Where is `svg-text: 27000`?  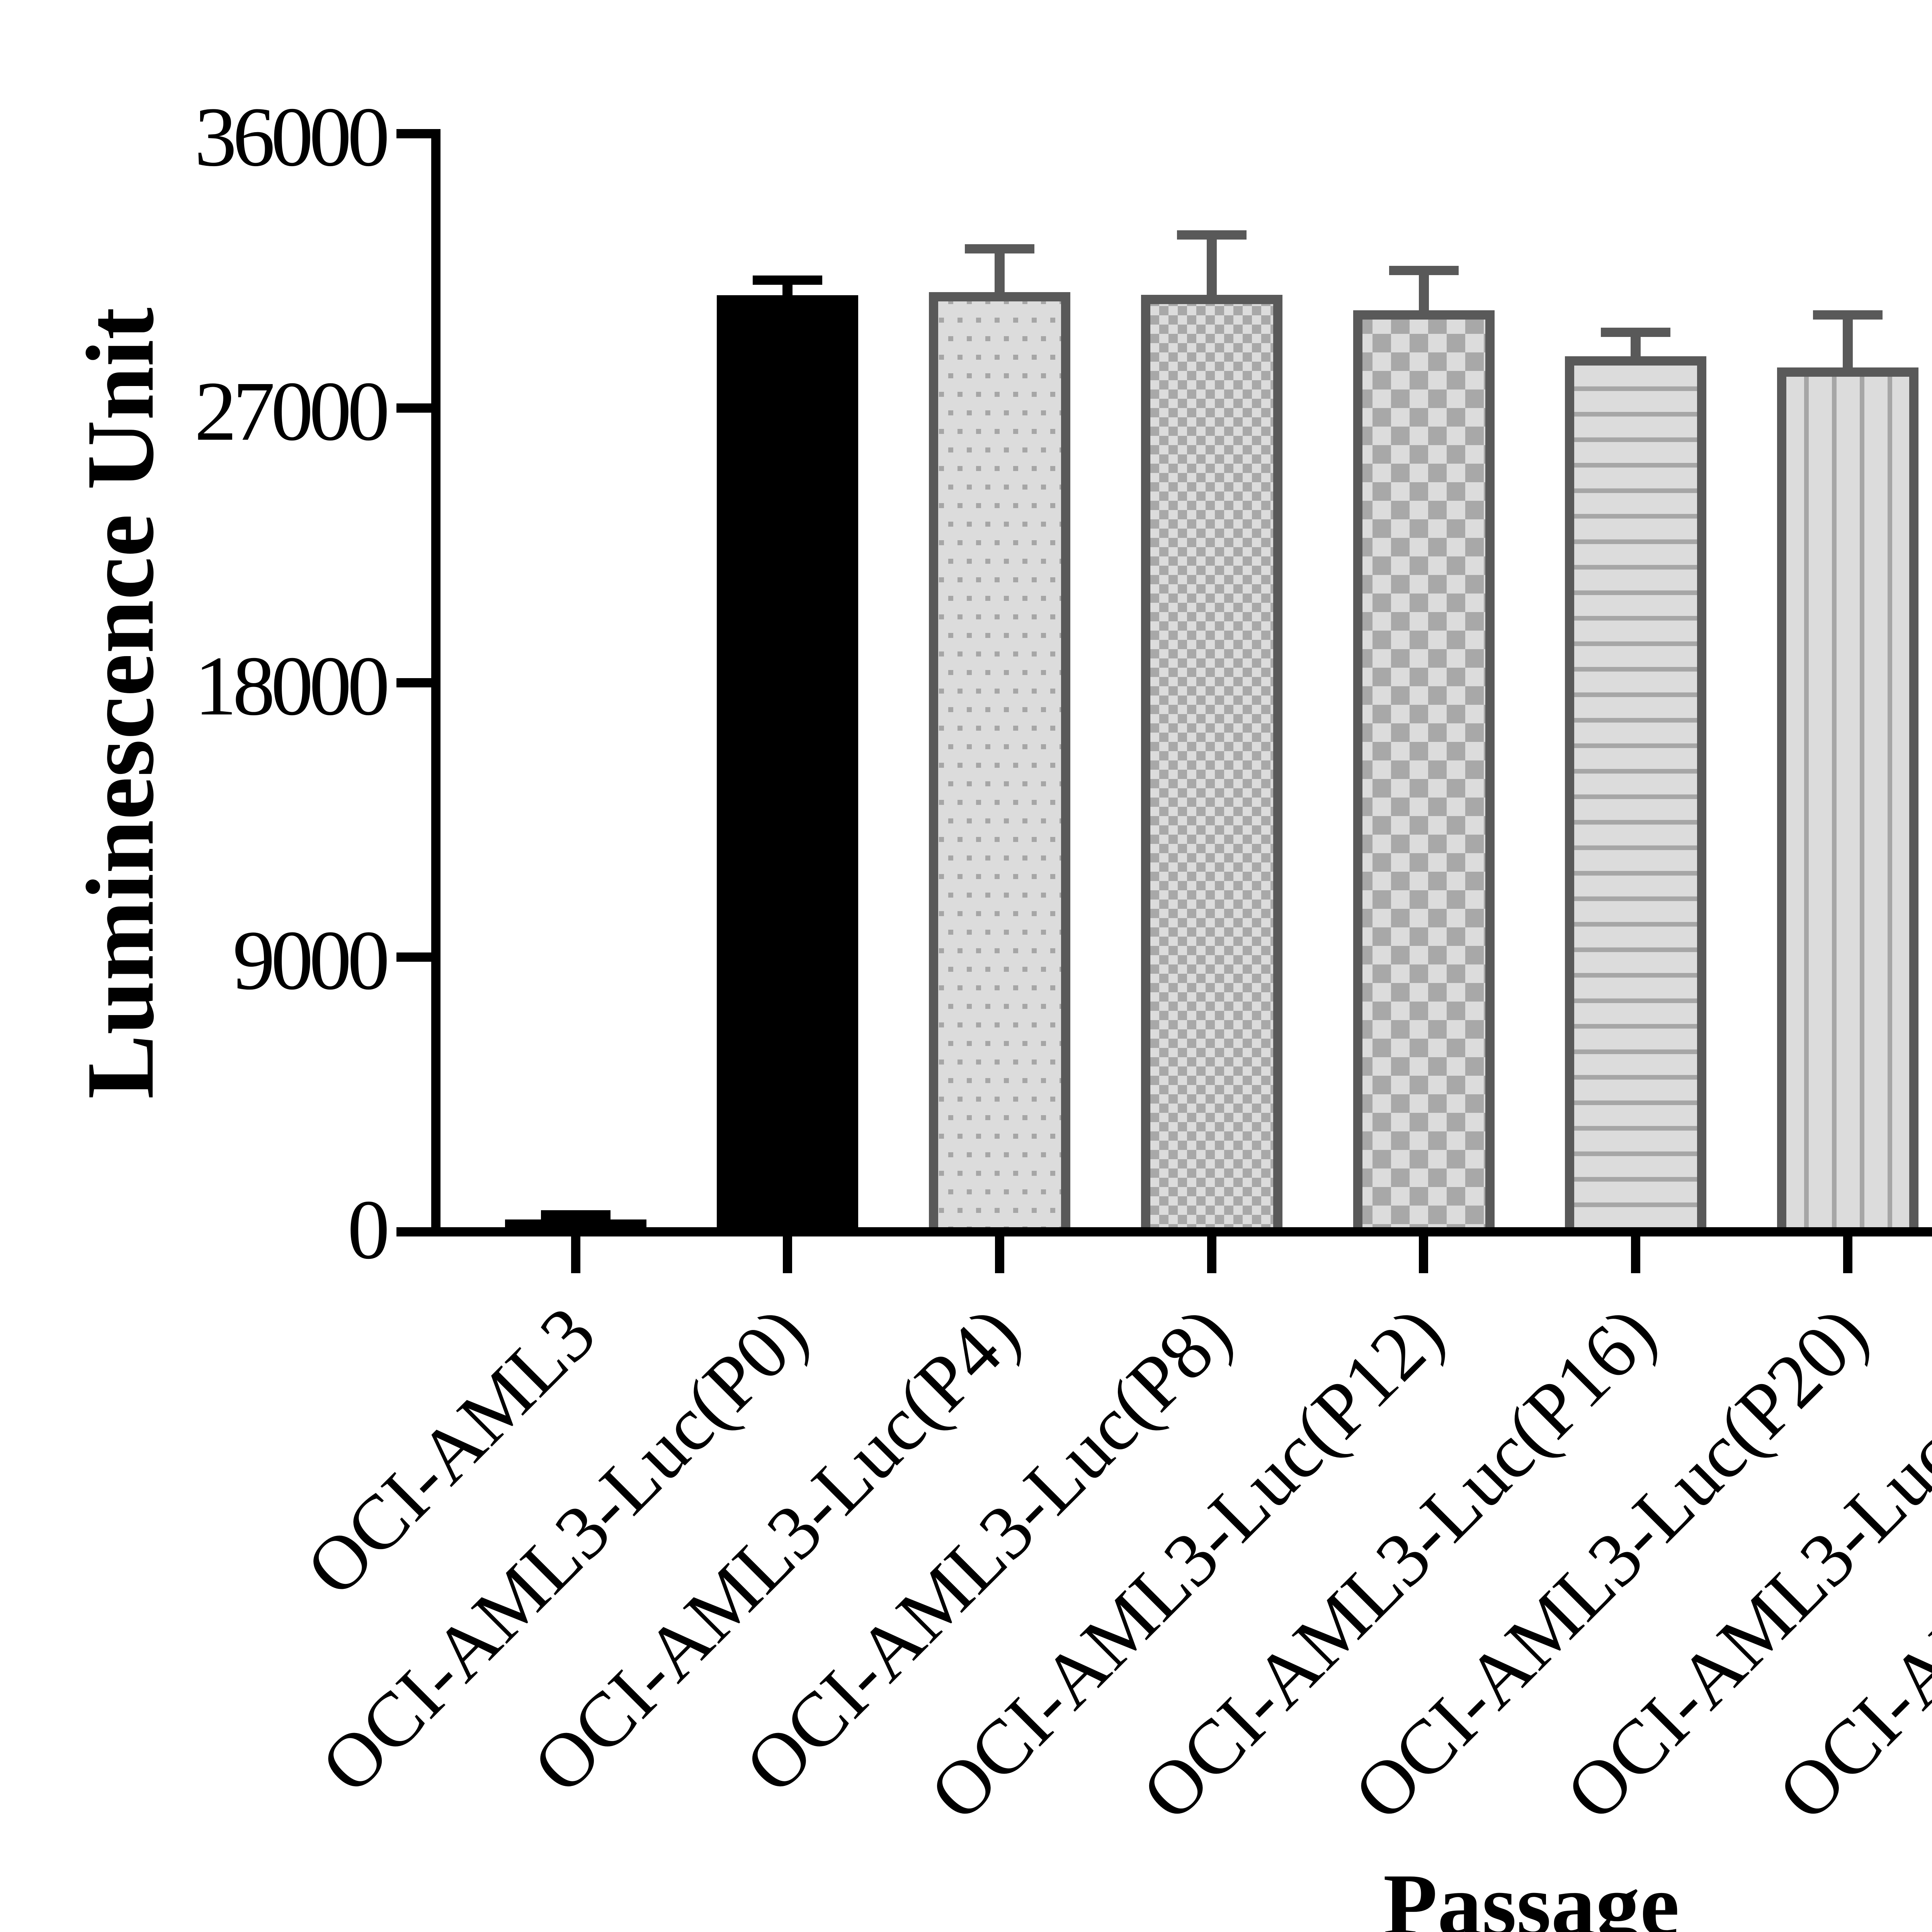 svg-text: 27000 is located at coordinates (291, 411).